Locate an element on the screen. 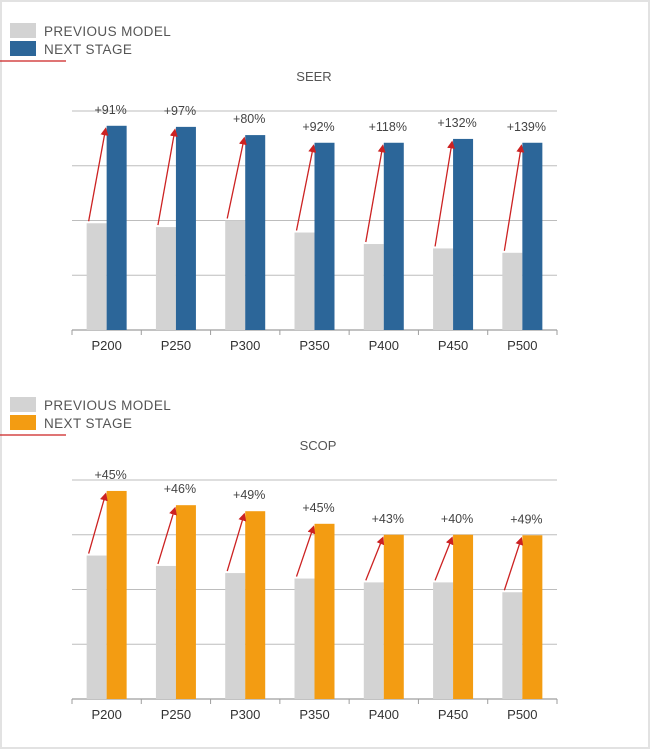 The height and width of the screenshot is (749, 650). scop-change-label-p400: +43% is located at coordinates (388, 519).